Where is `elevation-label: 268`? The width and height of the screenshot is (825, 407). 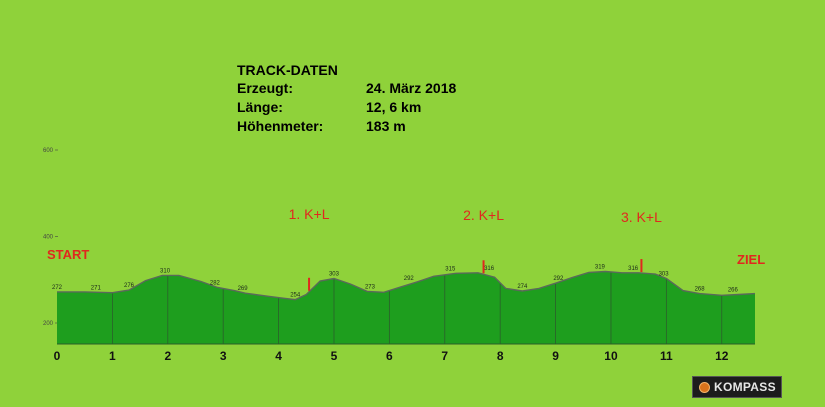 elevation-label: 268 is located at coordinates (700, 290).